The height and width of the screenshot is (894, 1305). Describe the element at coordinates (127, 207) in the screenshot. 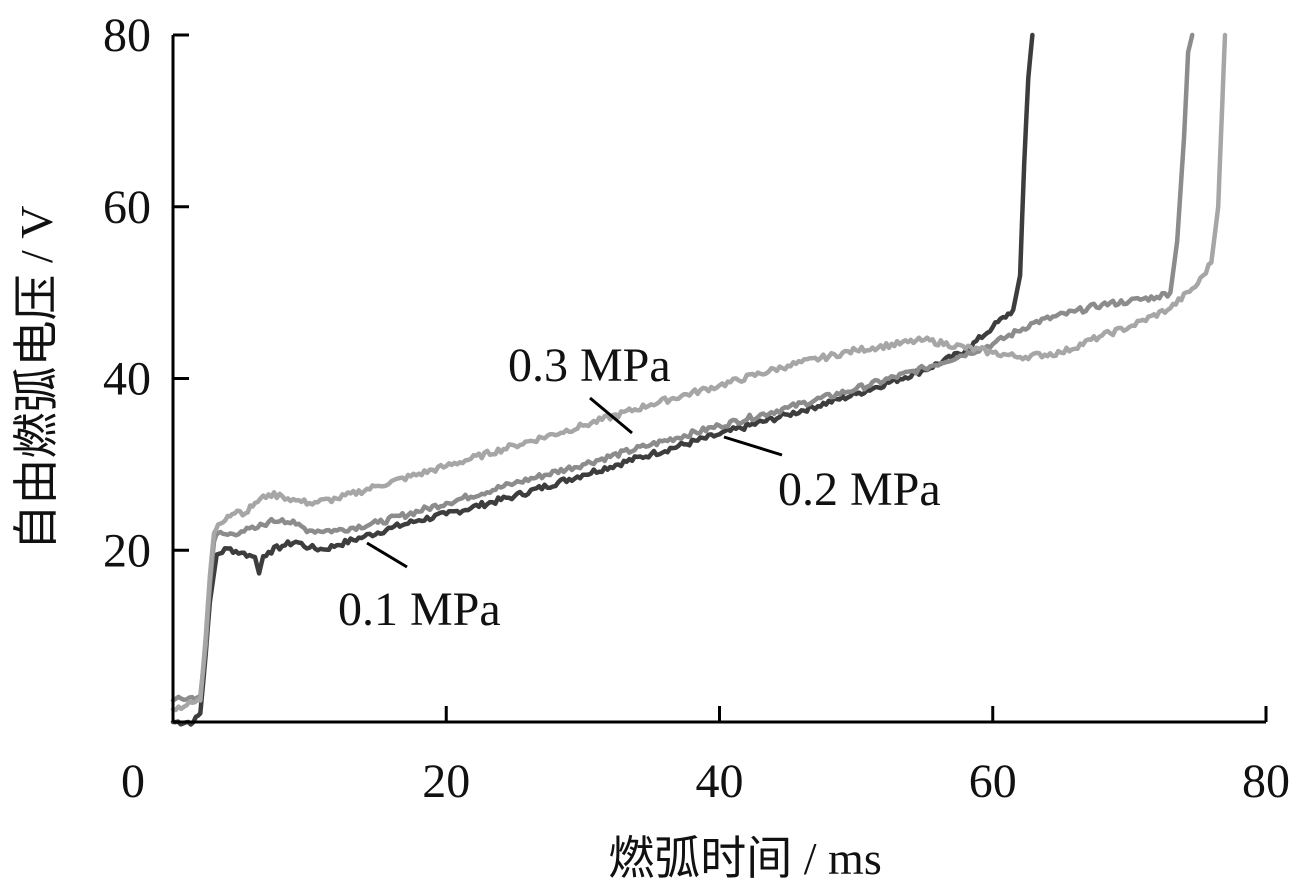

I see `y-tick-label-2: 60` at that location.